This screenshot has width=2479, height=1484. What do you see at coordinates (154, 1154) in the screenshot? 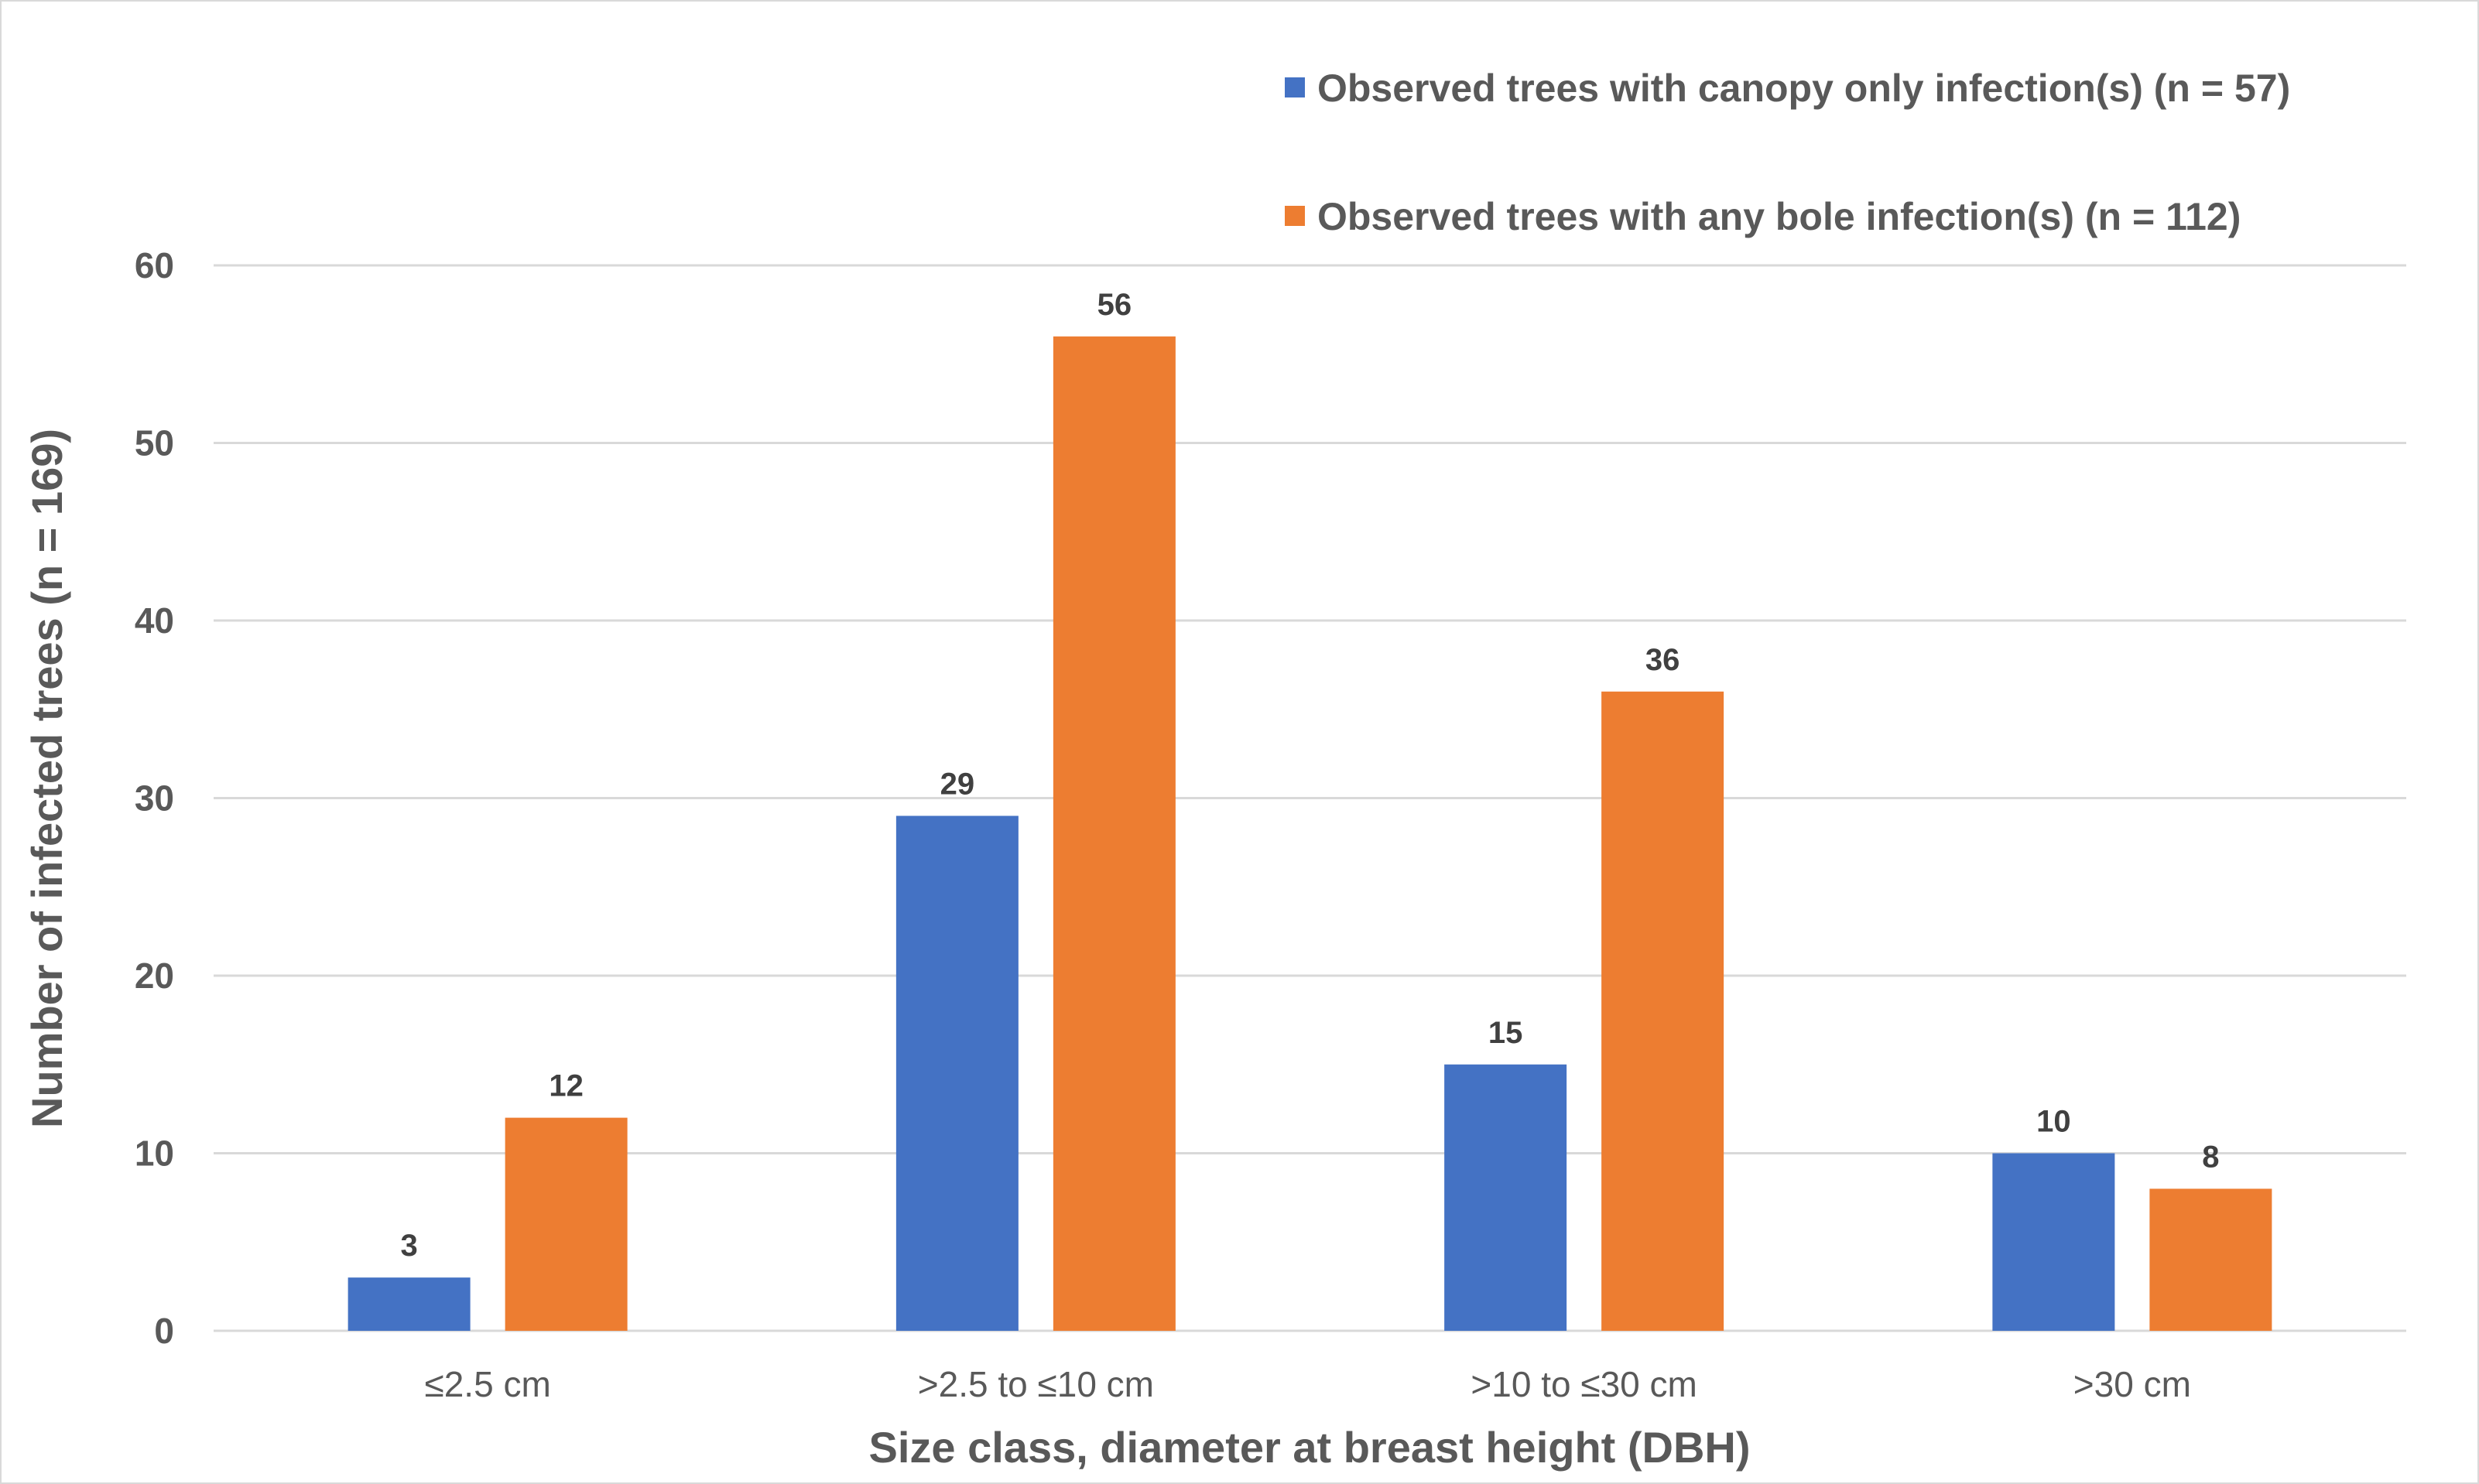
I see `y-tick-label: 10` at bounding box center [154, 1154].